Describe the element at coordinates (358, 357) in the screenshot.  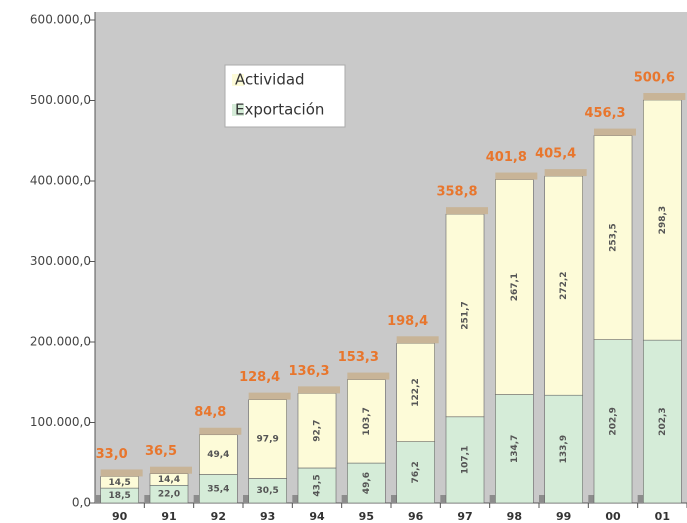
I see `total-label: 153,3` at that location.